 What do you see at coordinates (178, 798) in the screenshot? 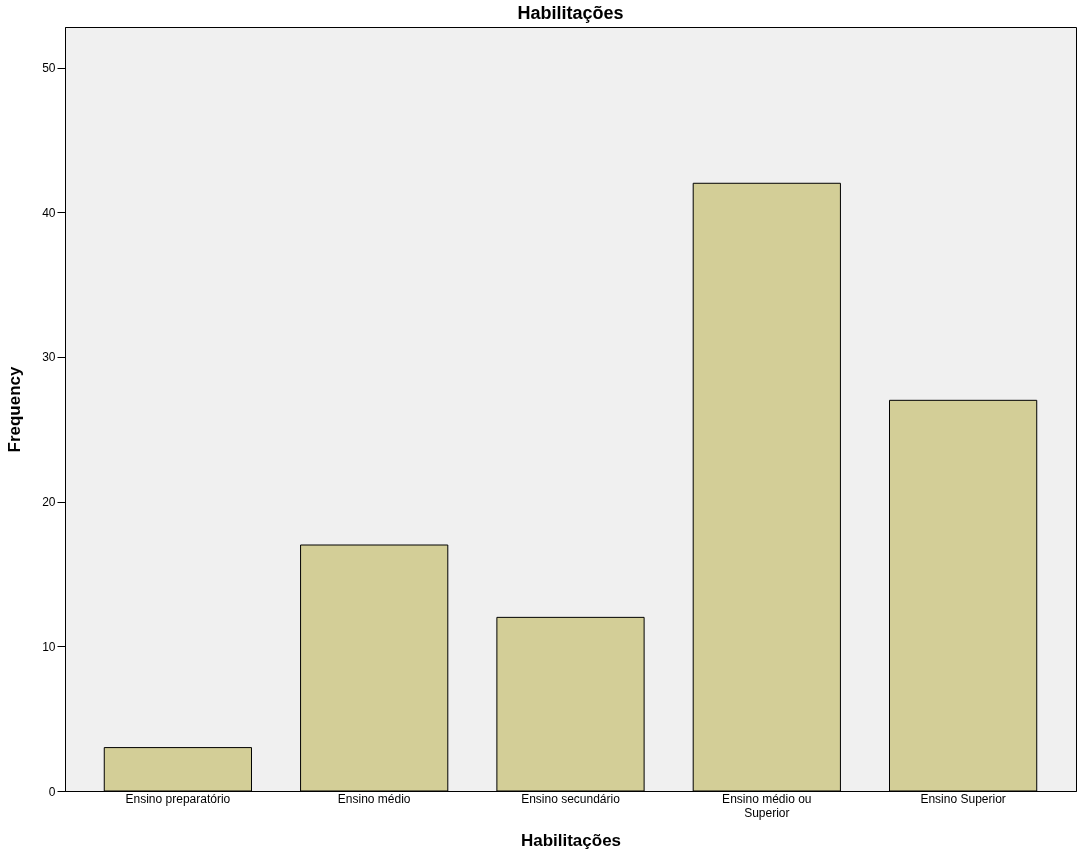
I see `x-tick-label: Ensino preparatório` at bounding box center [178, 798].